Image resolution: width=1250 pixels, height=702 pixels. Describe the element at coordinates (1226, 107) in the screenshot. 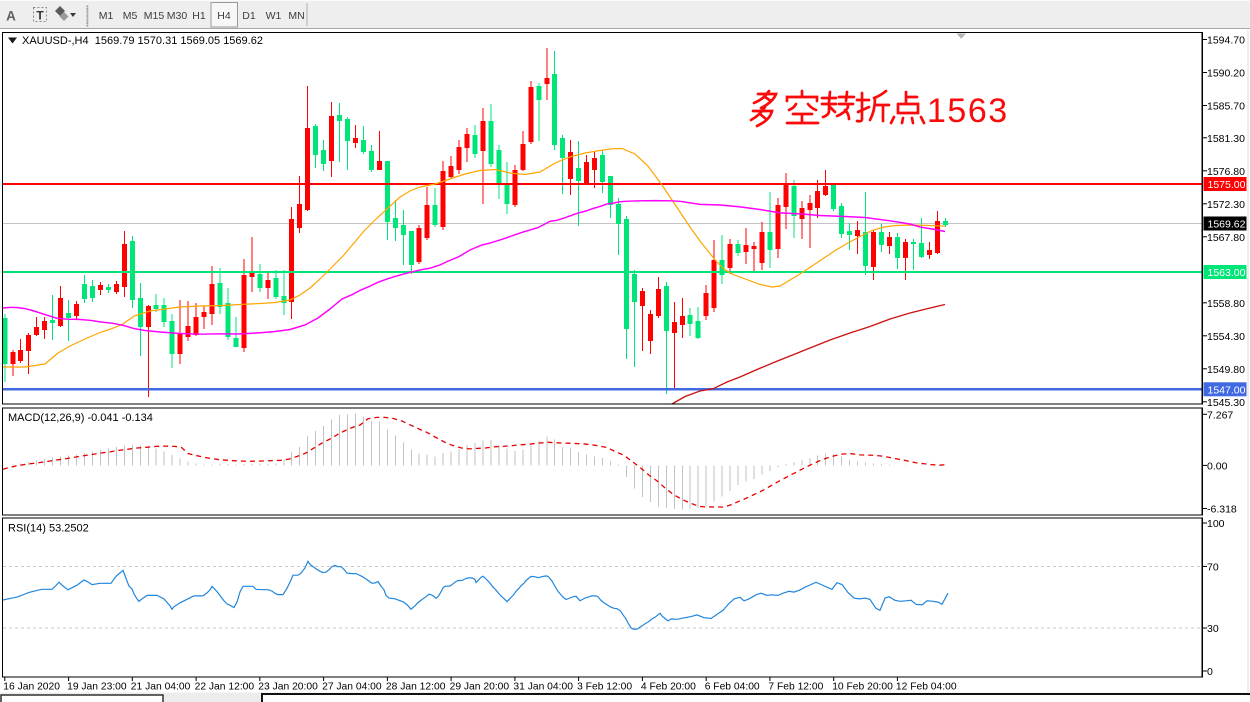

I see `svg-text: 1585.70` at that location.